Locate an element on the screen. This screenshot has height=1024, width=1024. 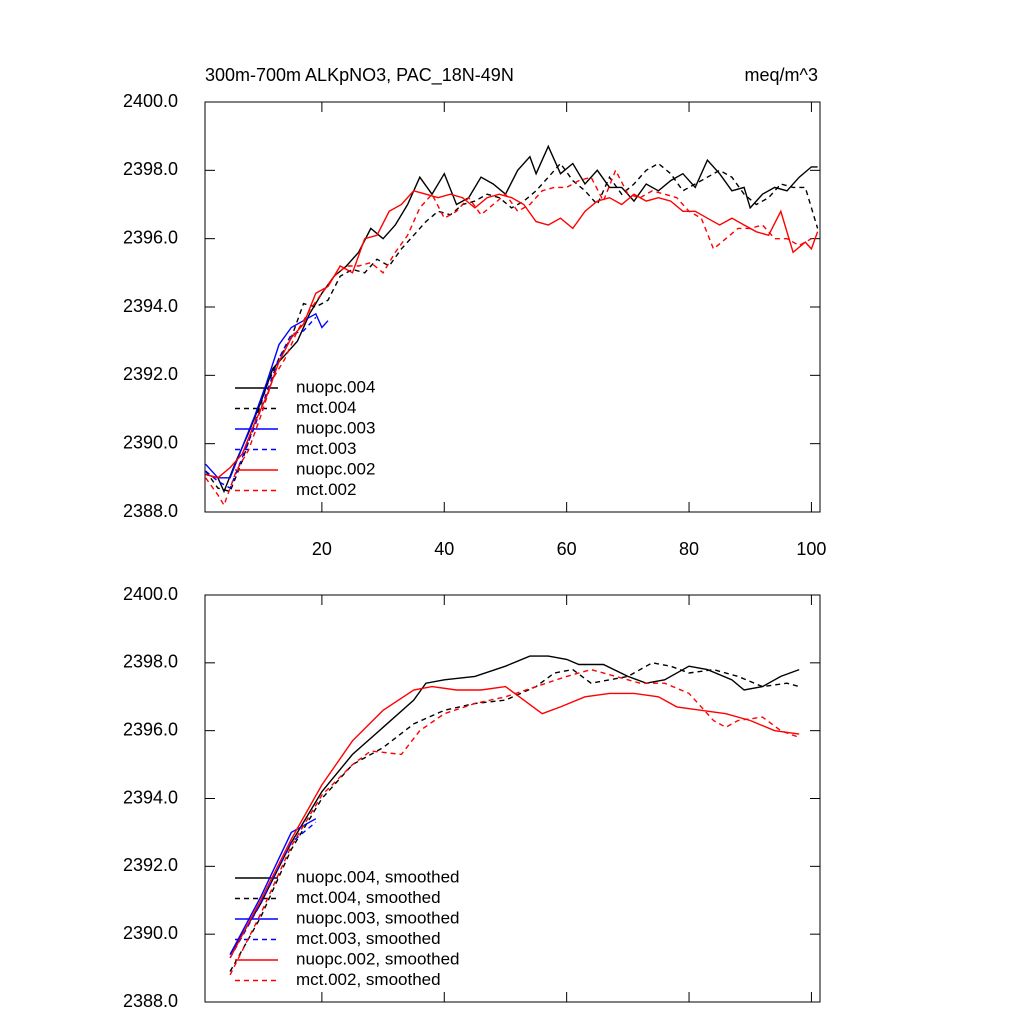
legend-label: mct.004 is located at coordinates (326, 407).